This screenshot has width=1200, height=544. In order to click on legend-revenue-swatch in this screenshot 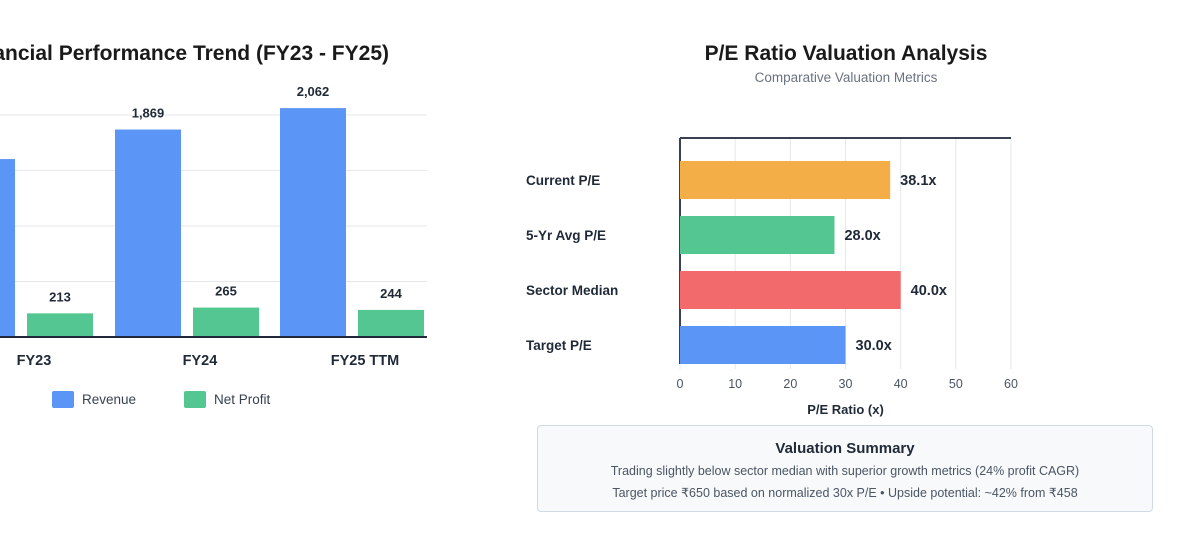, I will do `click(63, 399)`.